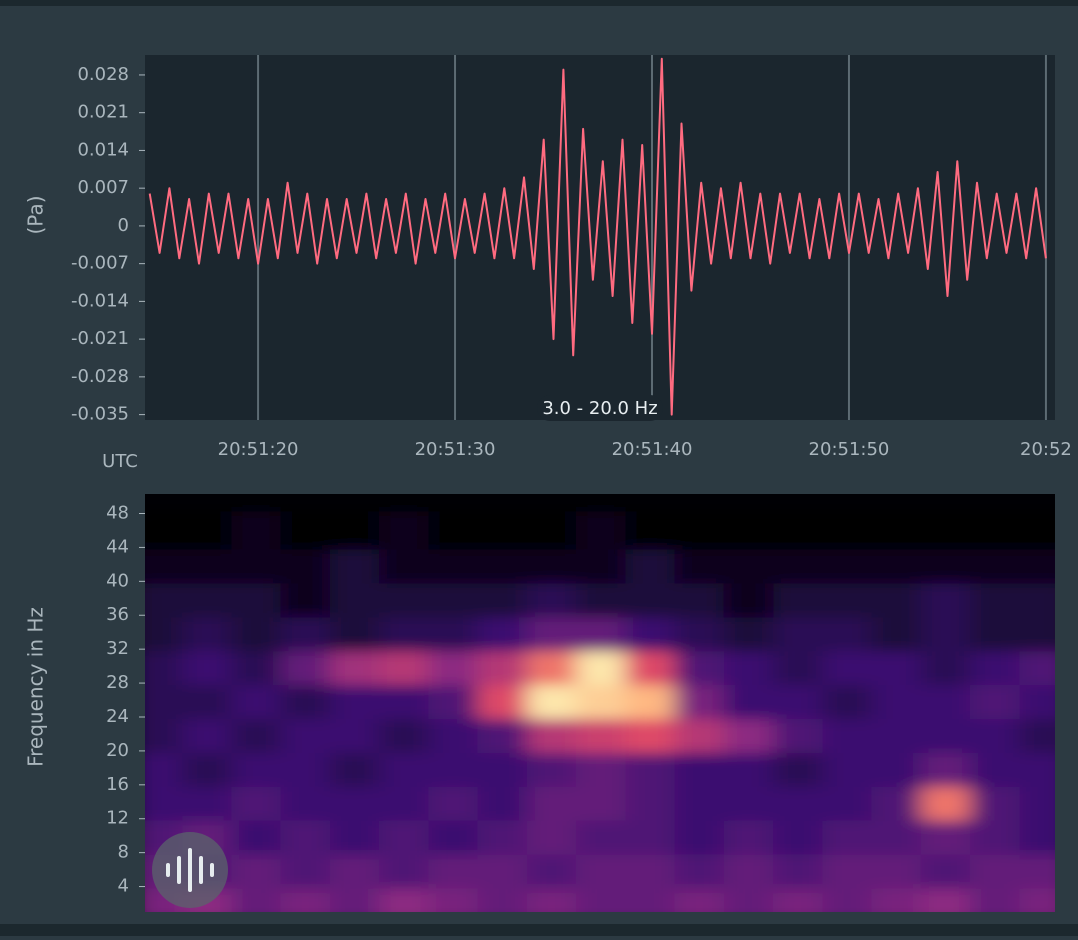  Describe the element at coordinates (849, 449) in the screenshot. I see `x-tick-label: 20:51:50` at that location.